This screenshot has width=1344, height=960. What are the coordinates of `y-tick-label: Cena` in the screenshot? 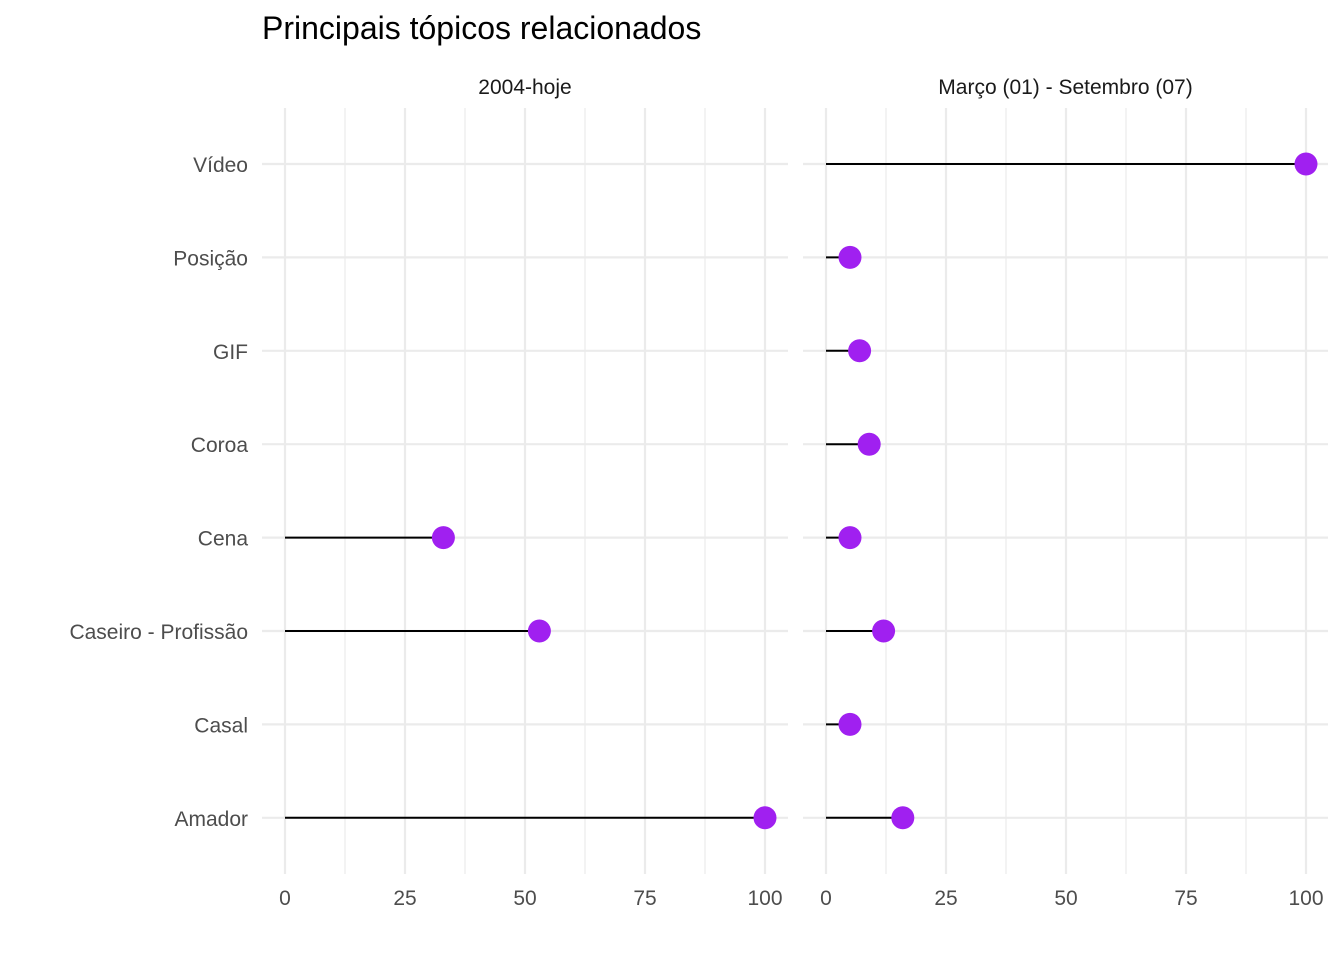 It's located at (223, 539).